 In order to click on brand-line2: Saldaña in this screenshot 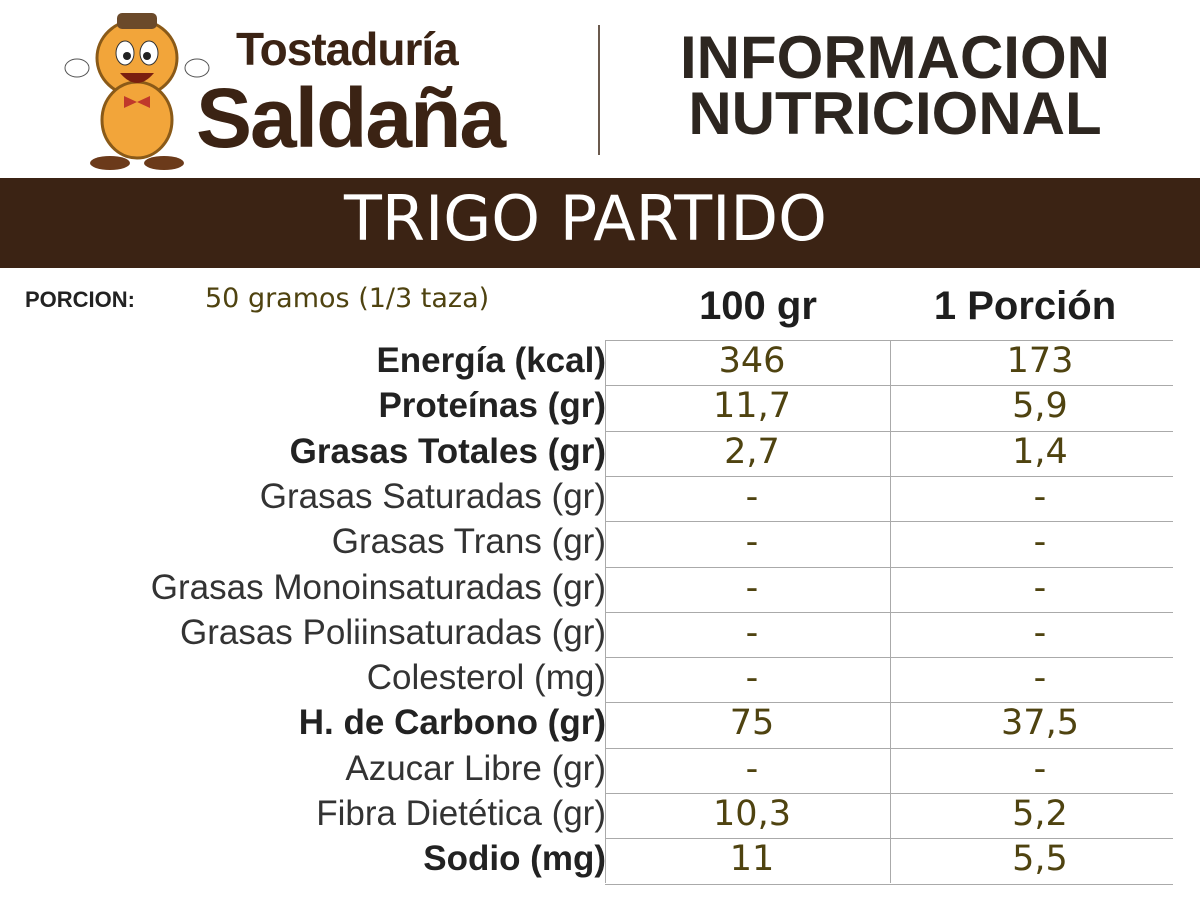, I will do `click(351, 118)`.